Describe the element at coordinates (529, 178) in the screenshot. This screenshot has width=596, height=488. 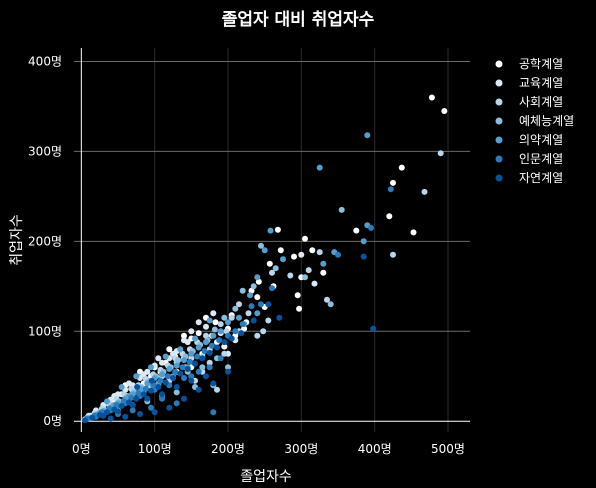
I see `legend-item: 자연계열` at that location.